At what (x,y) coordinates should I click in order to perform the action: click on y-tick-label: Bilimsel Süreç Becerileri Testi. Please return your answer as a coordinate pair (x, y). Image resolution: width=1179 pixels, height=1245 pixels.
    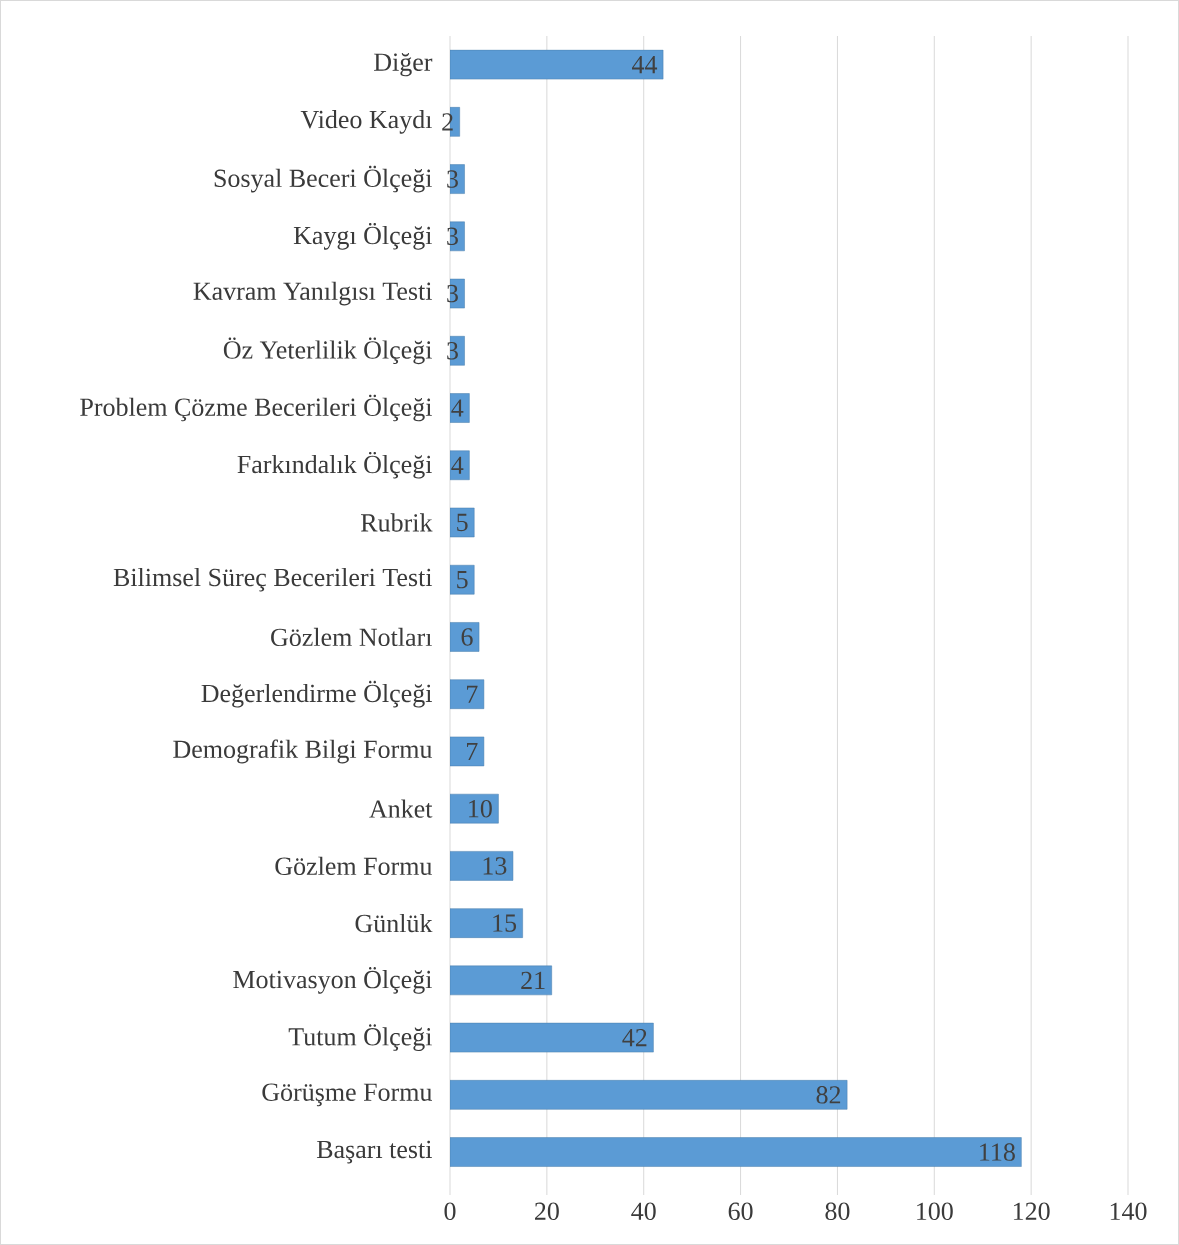
    Looking at the image, I should click on (273, 579).